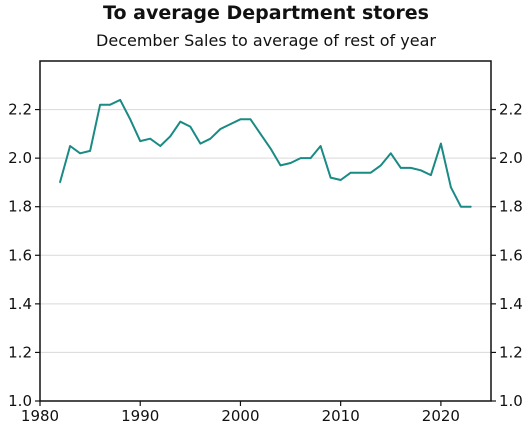 The width and height of the screenshot is (532, 432). Describe the element at coordinates (20, 158) in the screenshot. I see `y-tick-label-left: 2.0` at that location.